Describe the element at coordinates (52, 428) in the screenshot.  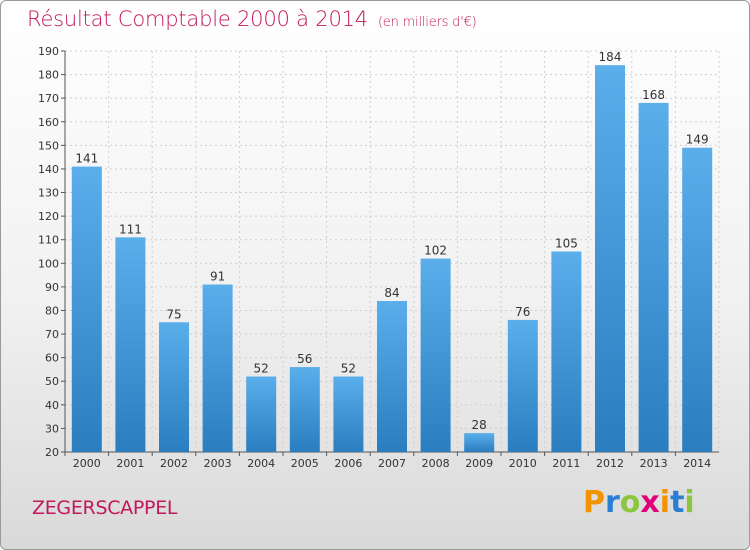
I see `y-tick-label: 30` at that location.